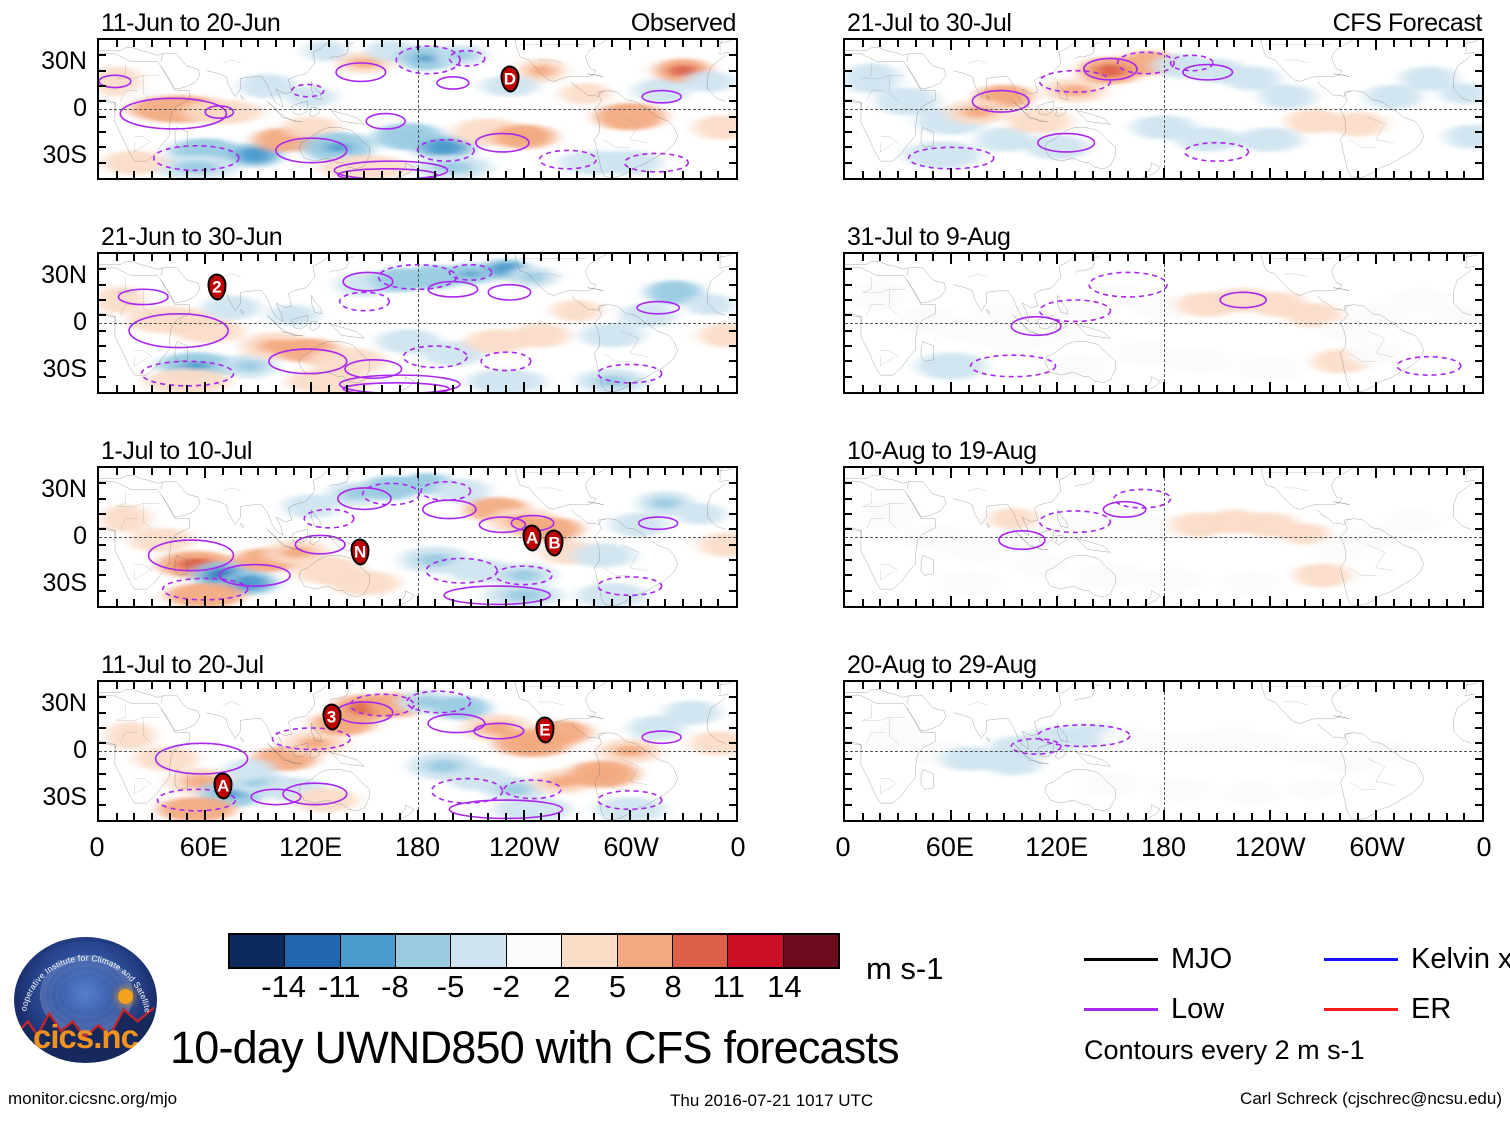 Image resolution: width=1510 pixels, height=1121 pixels. Describe the element at coordinates (389, 523) in the screenshot. I see `panel-obs-3: 1-Jul to 10-Jul N A B 30N 0 30S` at that location.